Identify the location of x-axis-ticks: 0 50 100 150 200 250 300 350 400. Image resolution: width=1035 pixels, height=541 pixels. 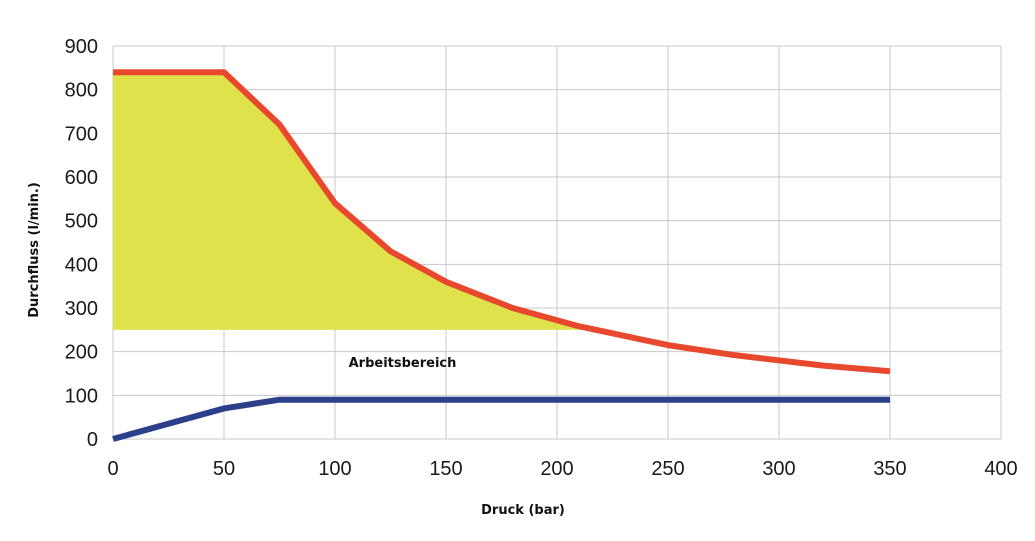
(562, 469).